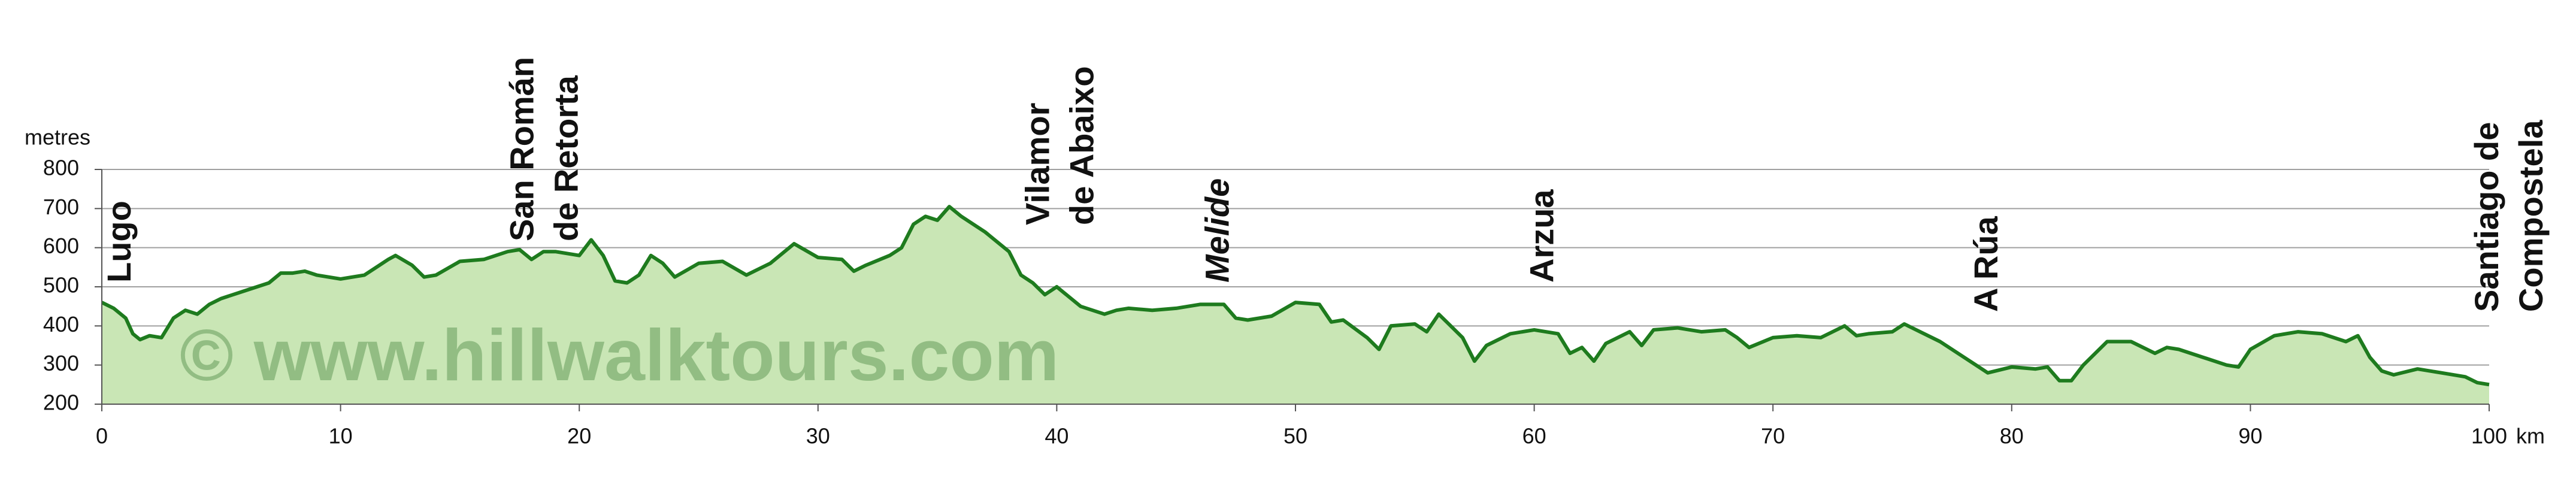 This screenshot has width=2576, height=479. Describe the element at coordinates (61, 402) in the screenshot. I see `y-tick-label: 200` at that location.